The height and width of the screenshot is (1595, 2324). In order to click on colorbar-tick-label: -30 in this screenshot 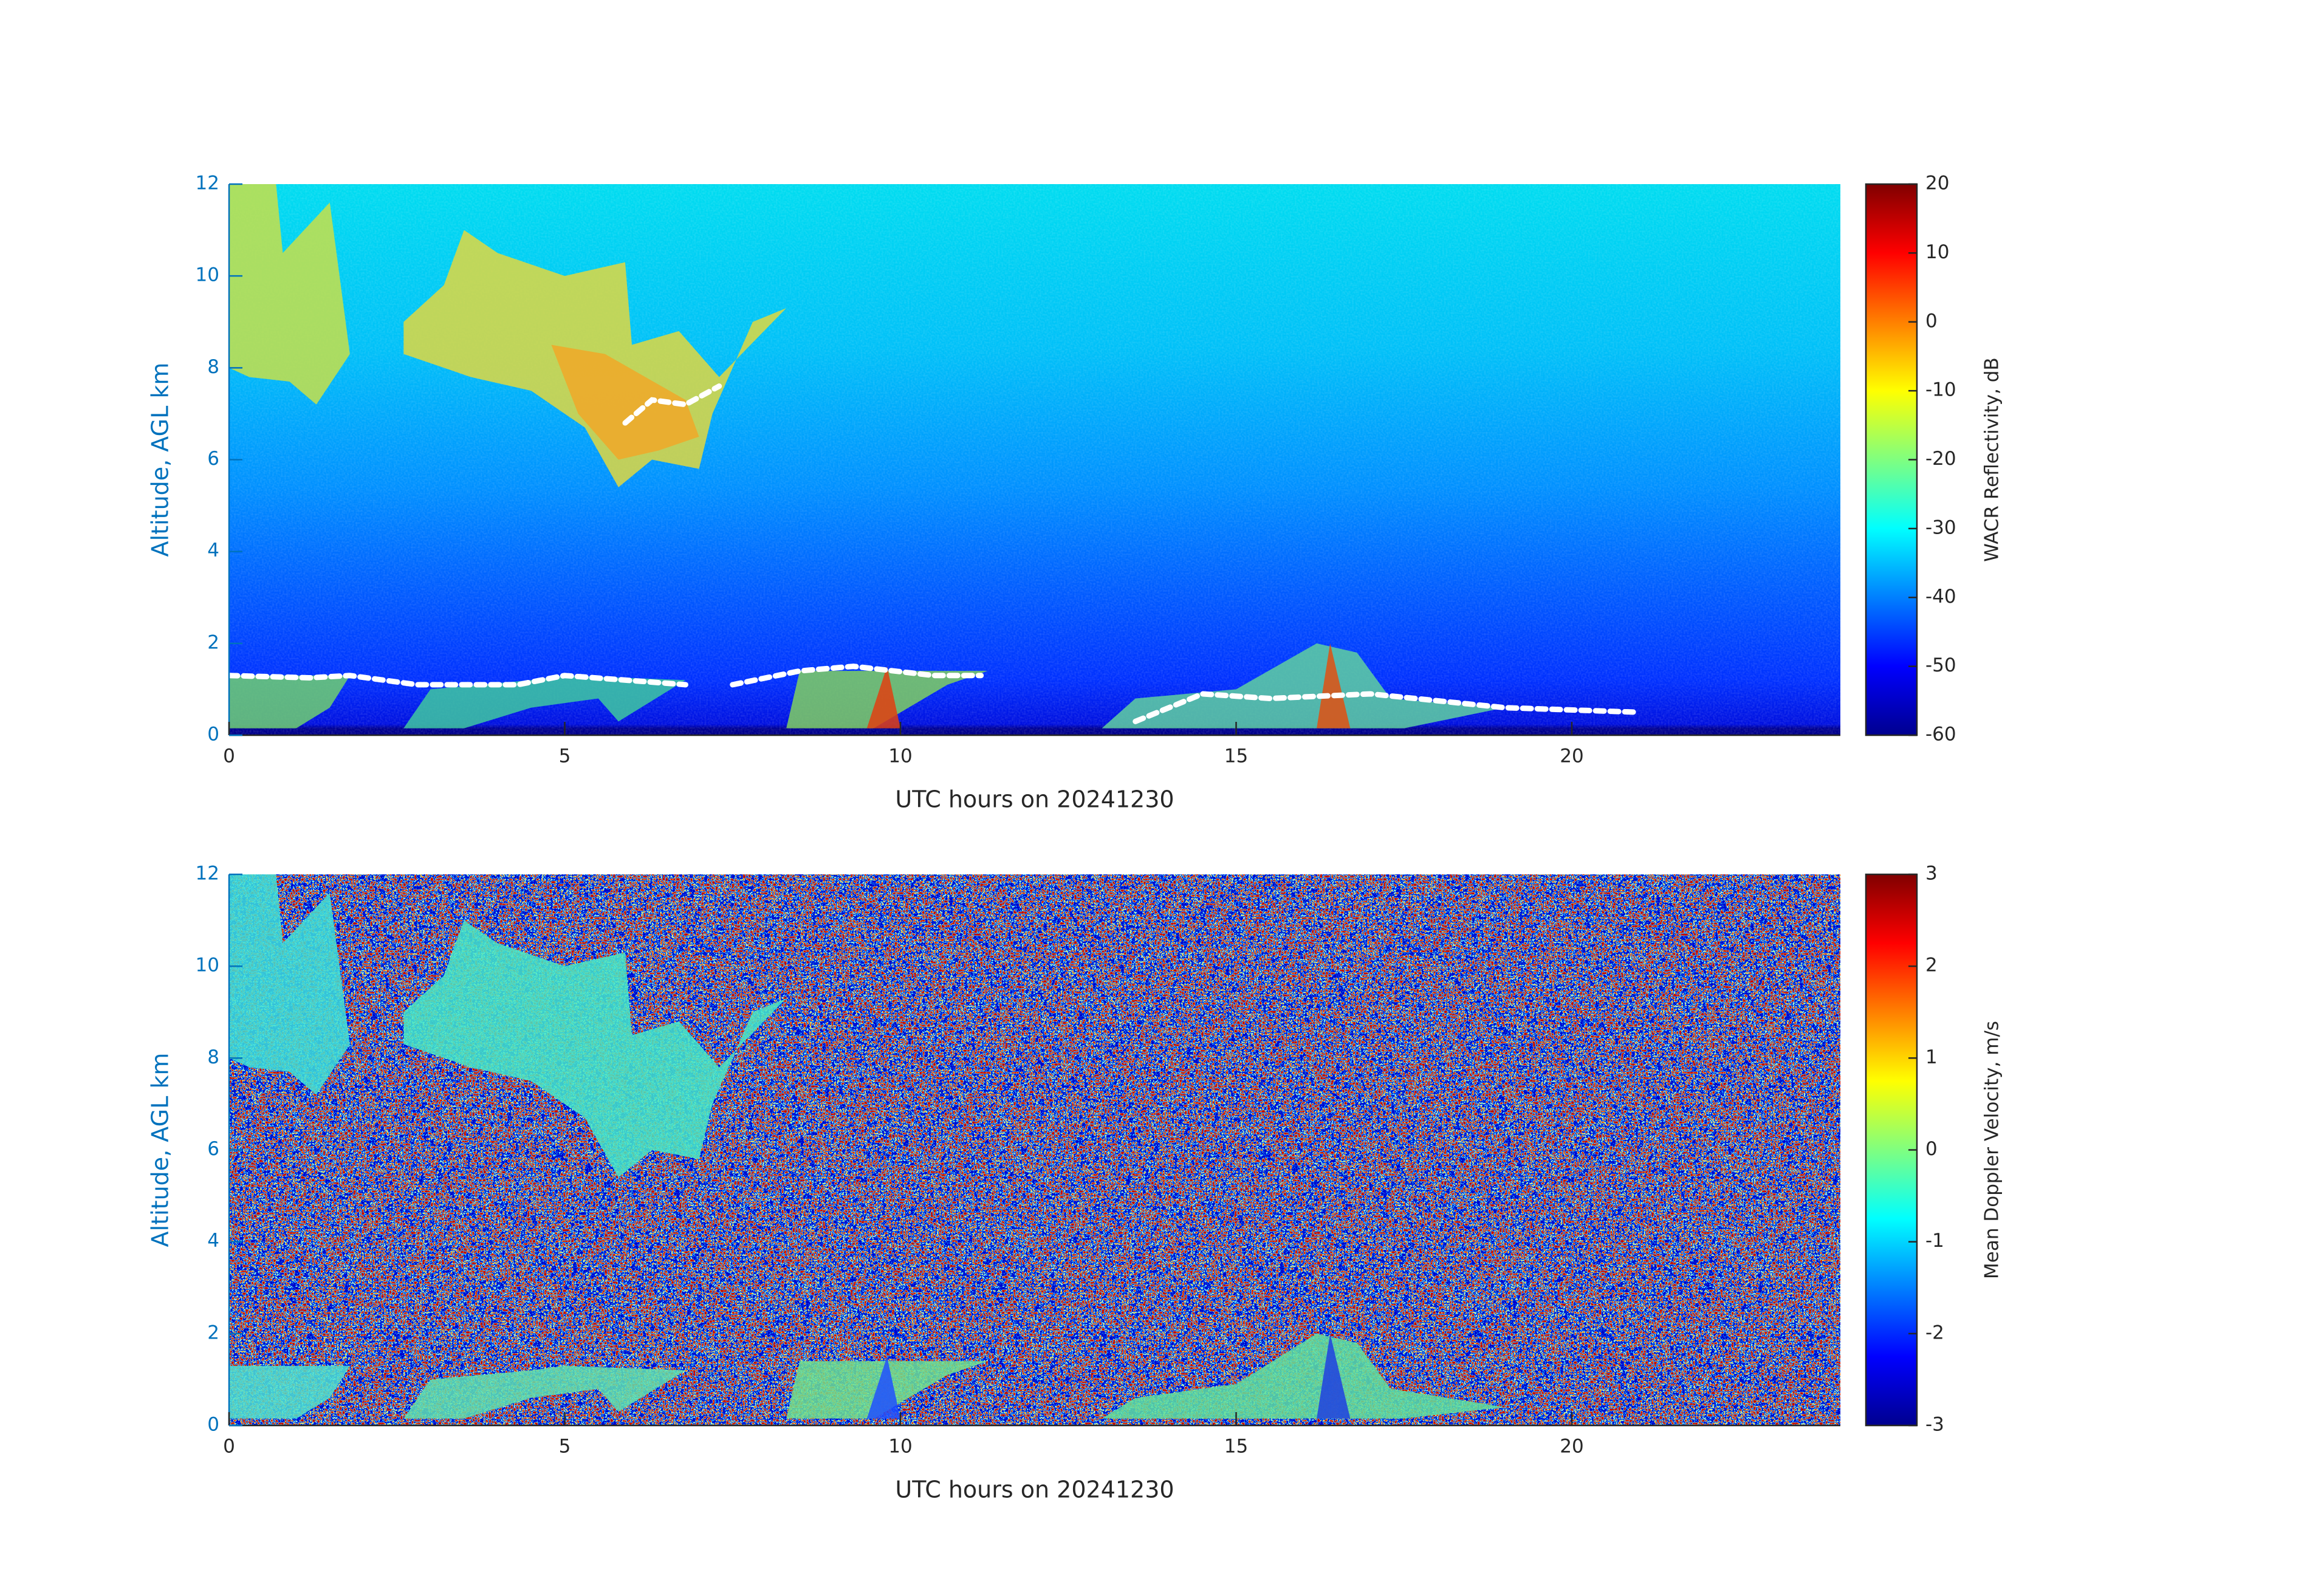, I will do `click(1940, 527)`.